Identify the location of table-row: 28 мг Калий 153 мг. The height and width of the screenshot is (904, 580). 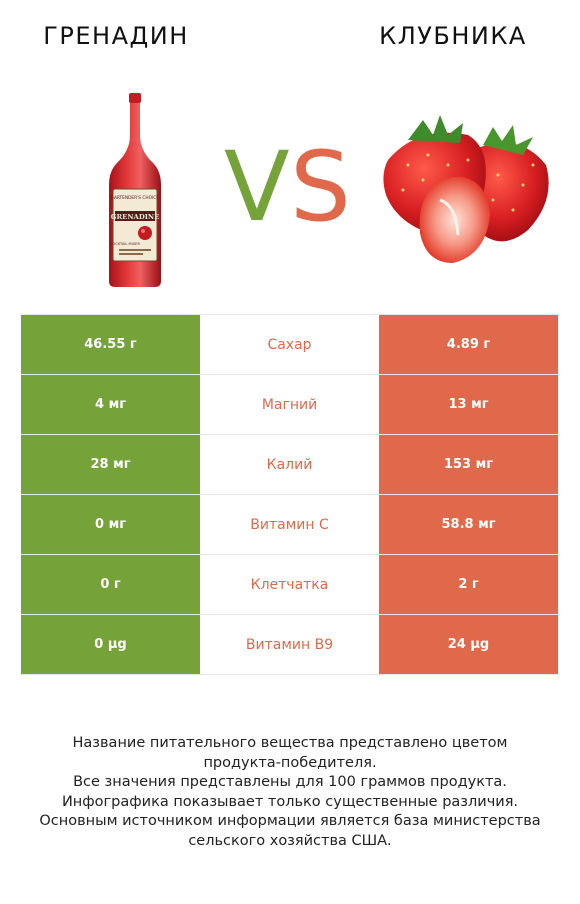
(289, 465).